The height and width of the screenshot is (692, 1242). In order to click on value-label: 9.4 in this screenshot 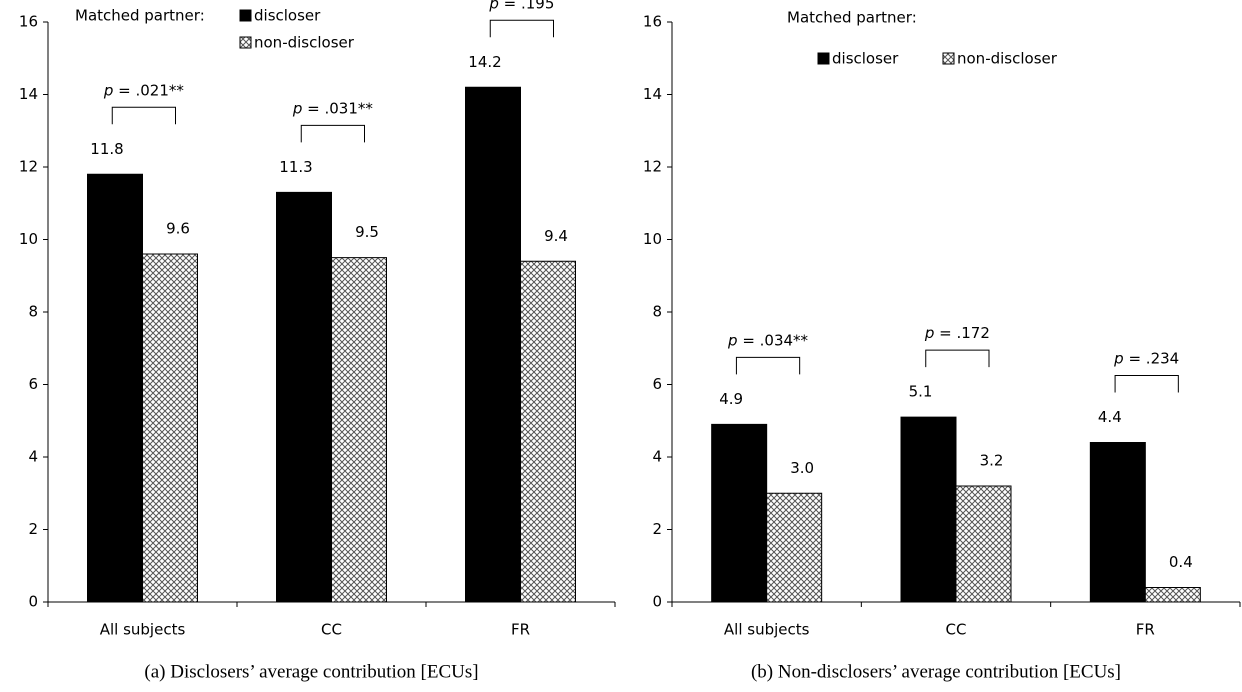, I will do `click(556, 236)`.